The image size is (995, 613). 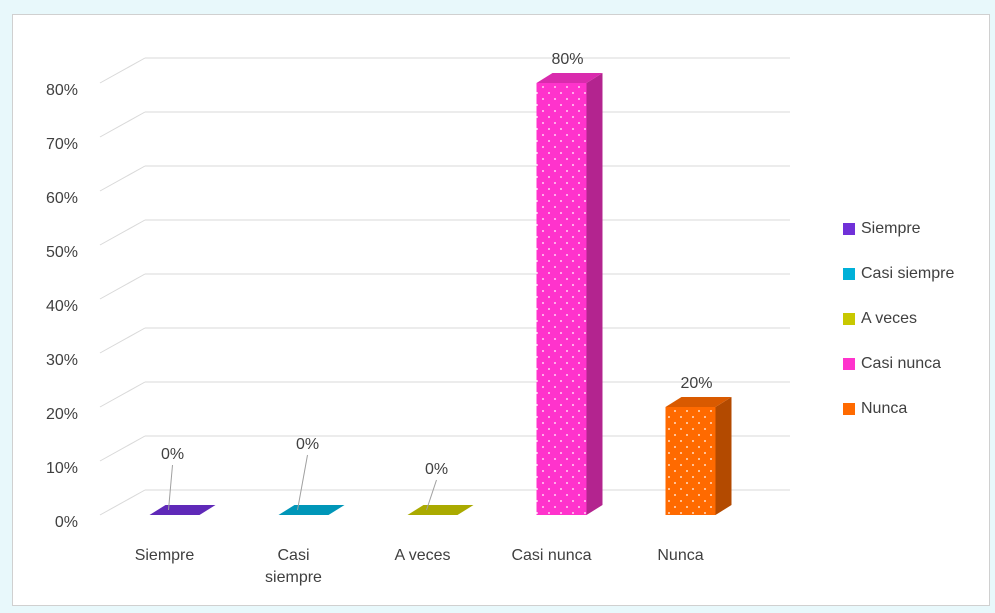 I want to click on x-tick-label: A veces, so click(x=422, y=555).